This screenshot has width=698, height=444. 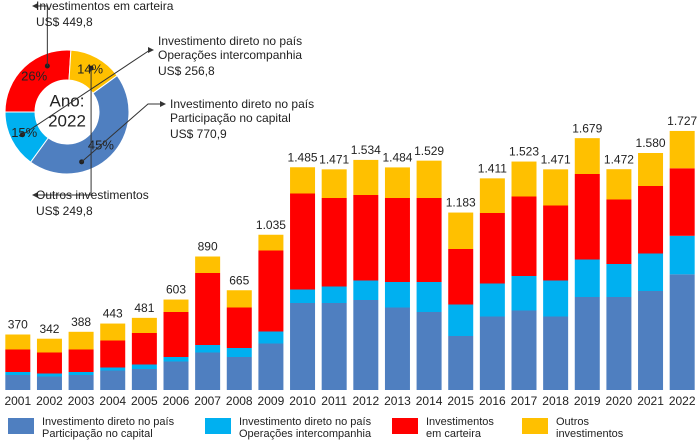 What do you see at coordinates (92, 195) in the screenshot?
I see `callout-label: Outros investimentos` at bounding box center [92, 195].